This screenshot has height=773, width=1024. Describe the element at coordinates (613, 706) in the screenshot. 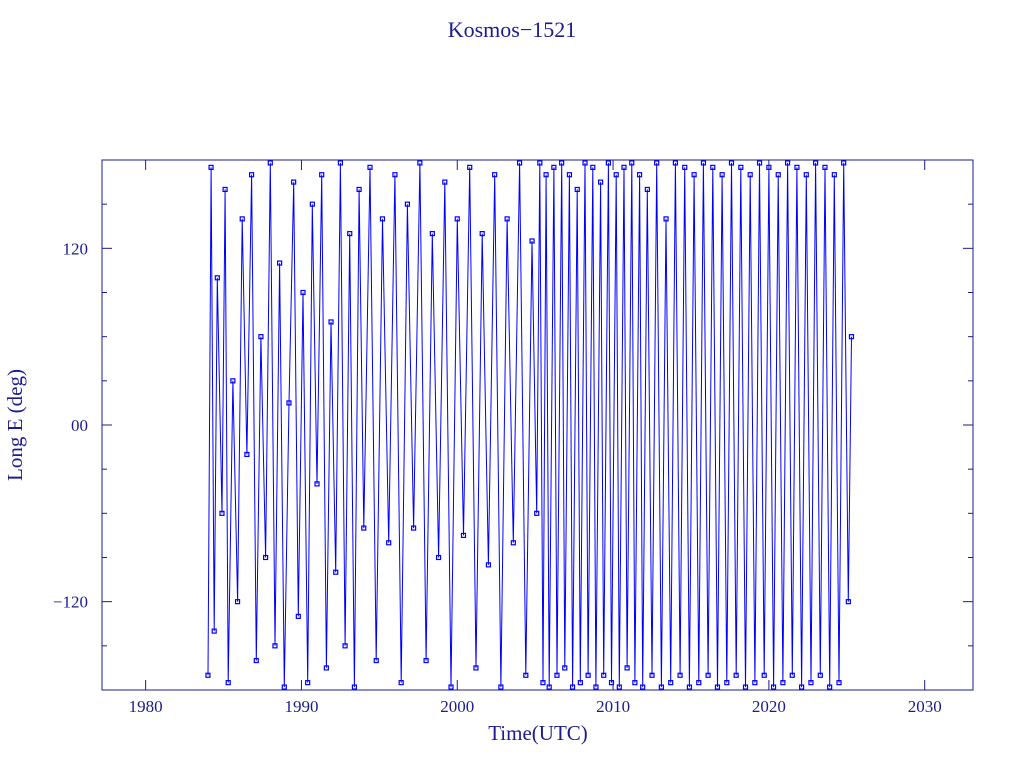

I see `x-tick-label: 2010` at that location.